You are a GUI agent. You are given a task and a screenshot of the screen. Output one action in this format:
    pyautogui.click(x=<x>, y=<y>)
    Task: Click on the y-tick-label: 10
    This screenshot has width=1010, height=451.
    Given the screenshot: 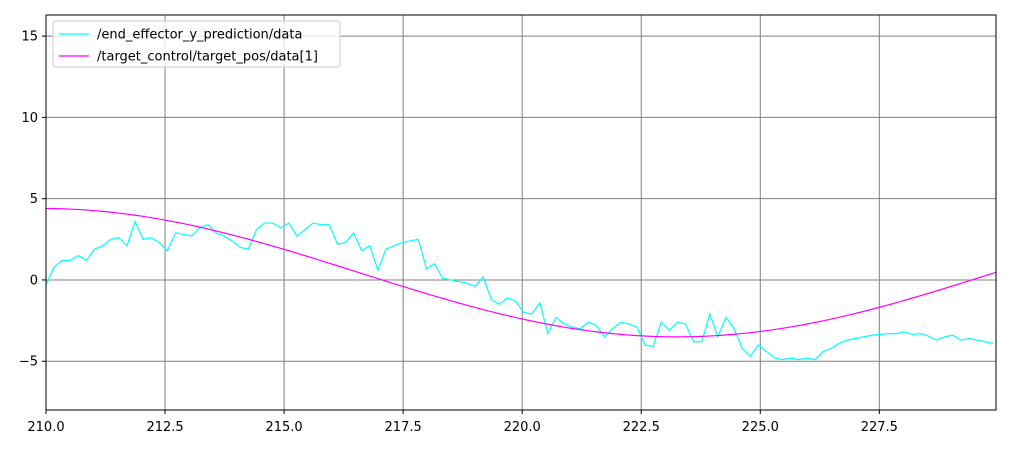 What is the action you would take?
    pyautogui.click(x=29, y=118)
    